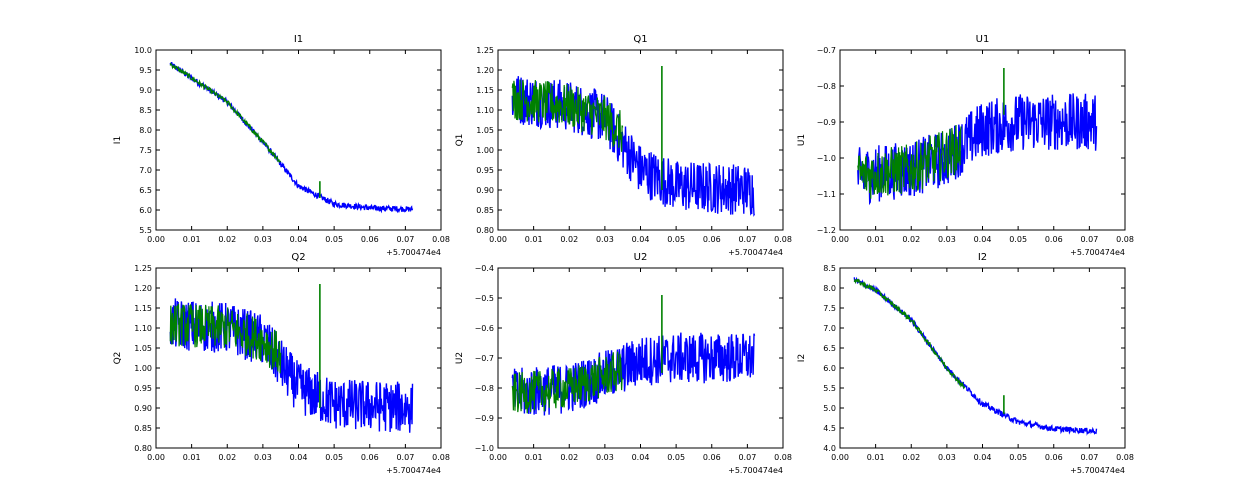 This screenshot has width=1250, height=500. What do you see at coordinates (145, 190) in the screenshot?
I see `y-tick-label: 6.5` at bounding box center [145, 190].